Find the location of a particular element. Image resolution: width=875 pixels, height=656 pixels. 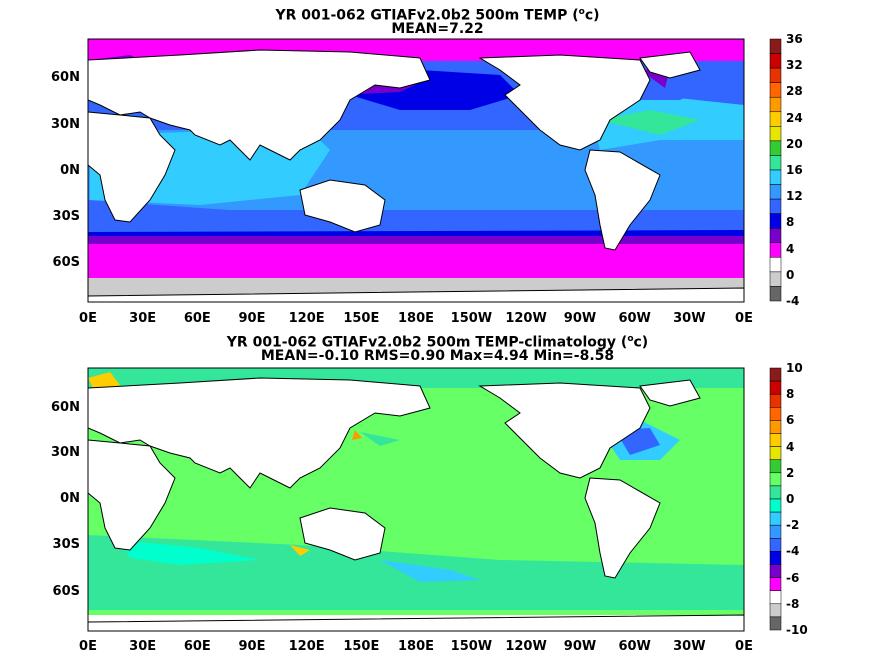

x-tick: 180E is located at coordinates (416, 646).